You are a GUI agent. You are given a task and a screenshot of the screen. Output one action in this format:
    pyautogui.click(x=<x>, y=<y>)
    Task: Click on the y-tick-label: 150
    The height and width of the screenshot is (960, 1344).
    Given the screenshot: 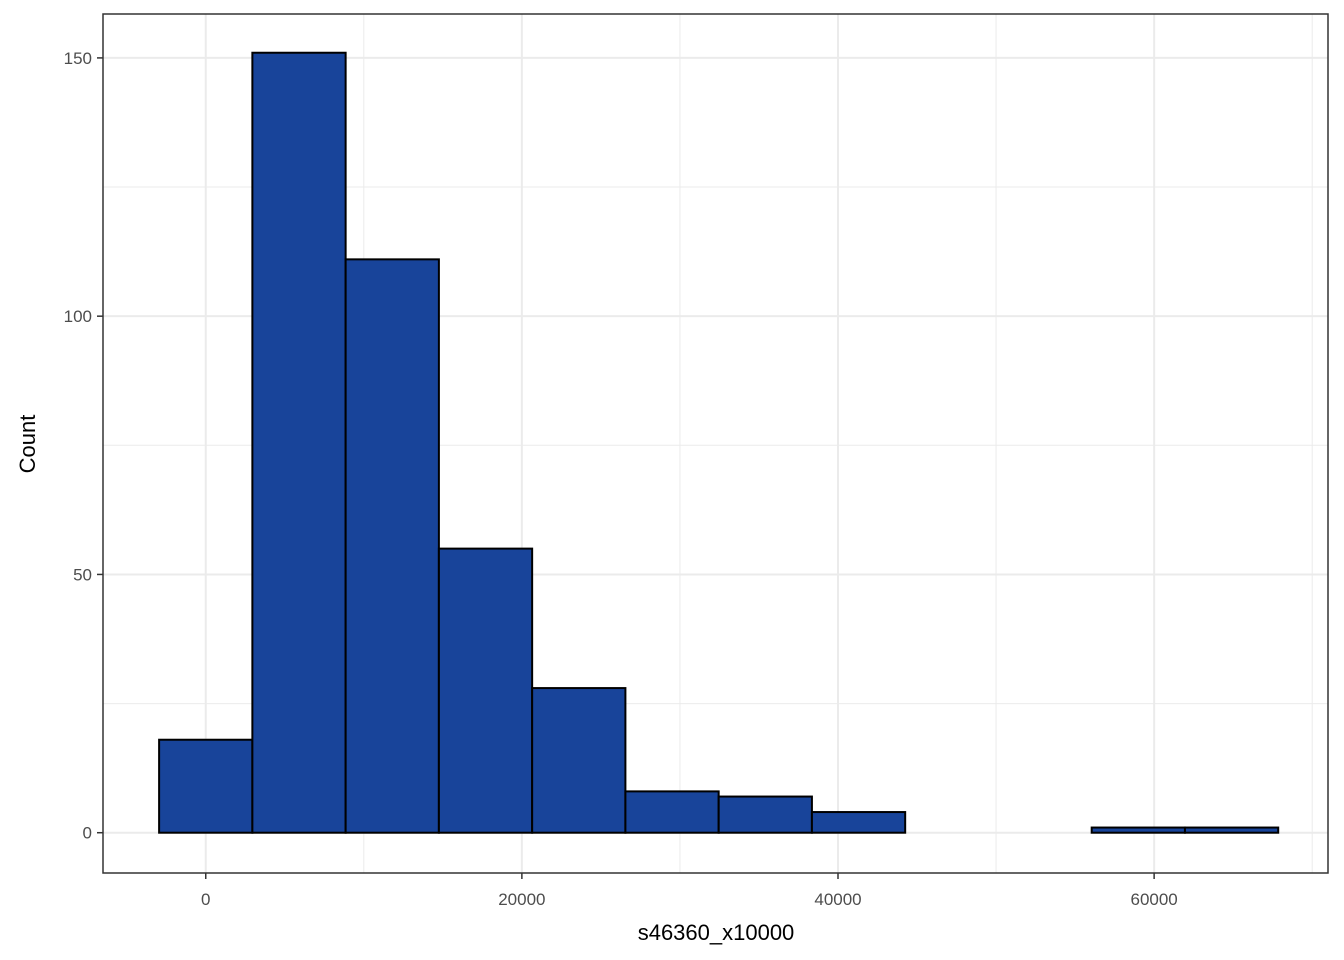 What is the action you would take?
    pyautogui.click(x=78, y=58)
    